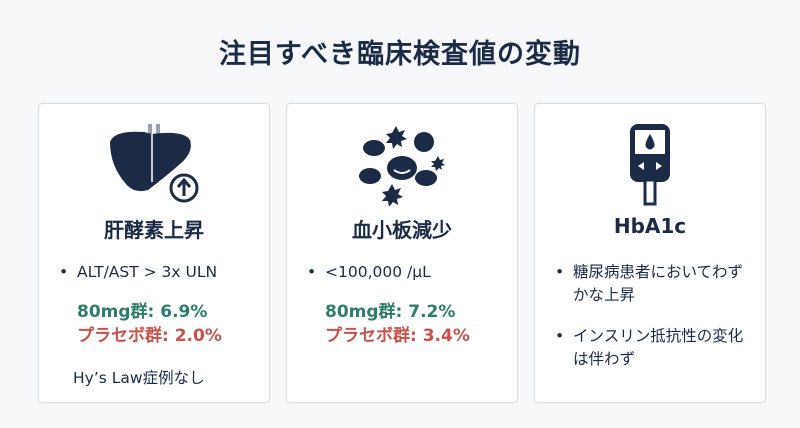  I want to click on card-title: 血小板減少, so click(402, 230).